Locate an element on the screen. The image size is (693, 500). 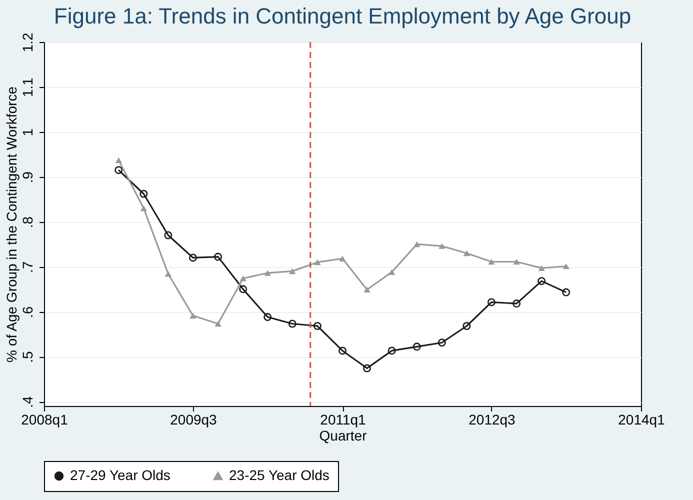
legend-label: 23-25 Year Olds is located at coordinates (279, 475).